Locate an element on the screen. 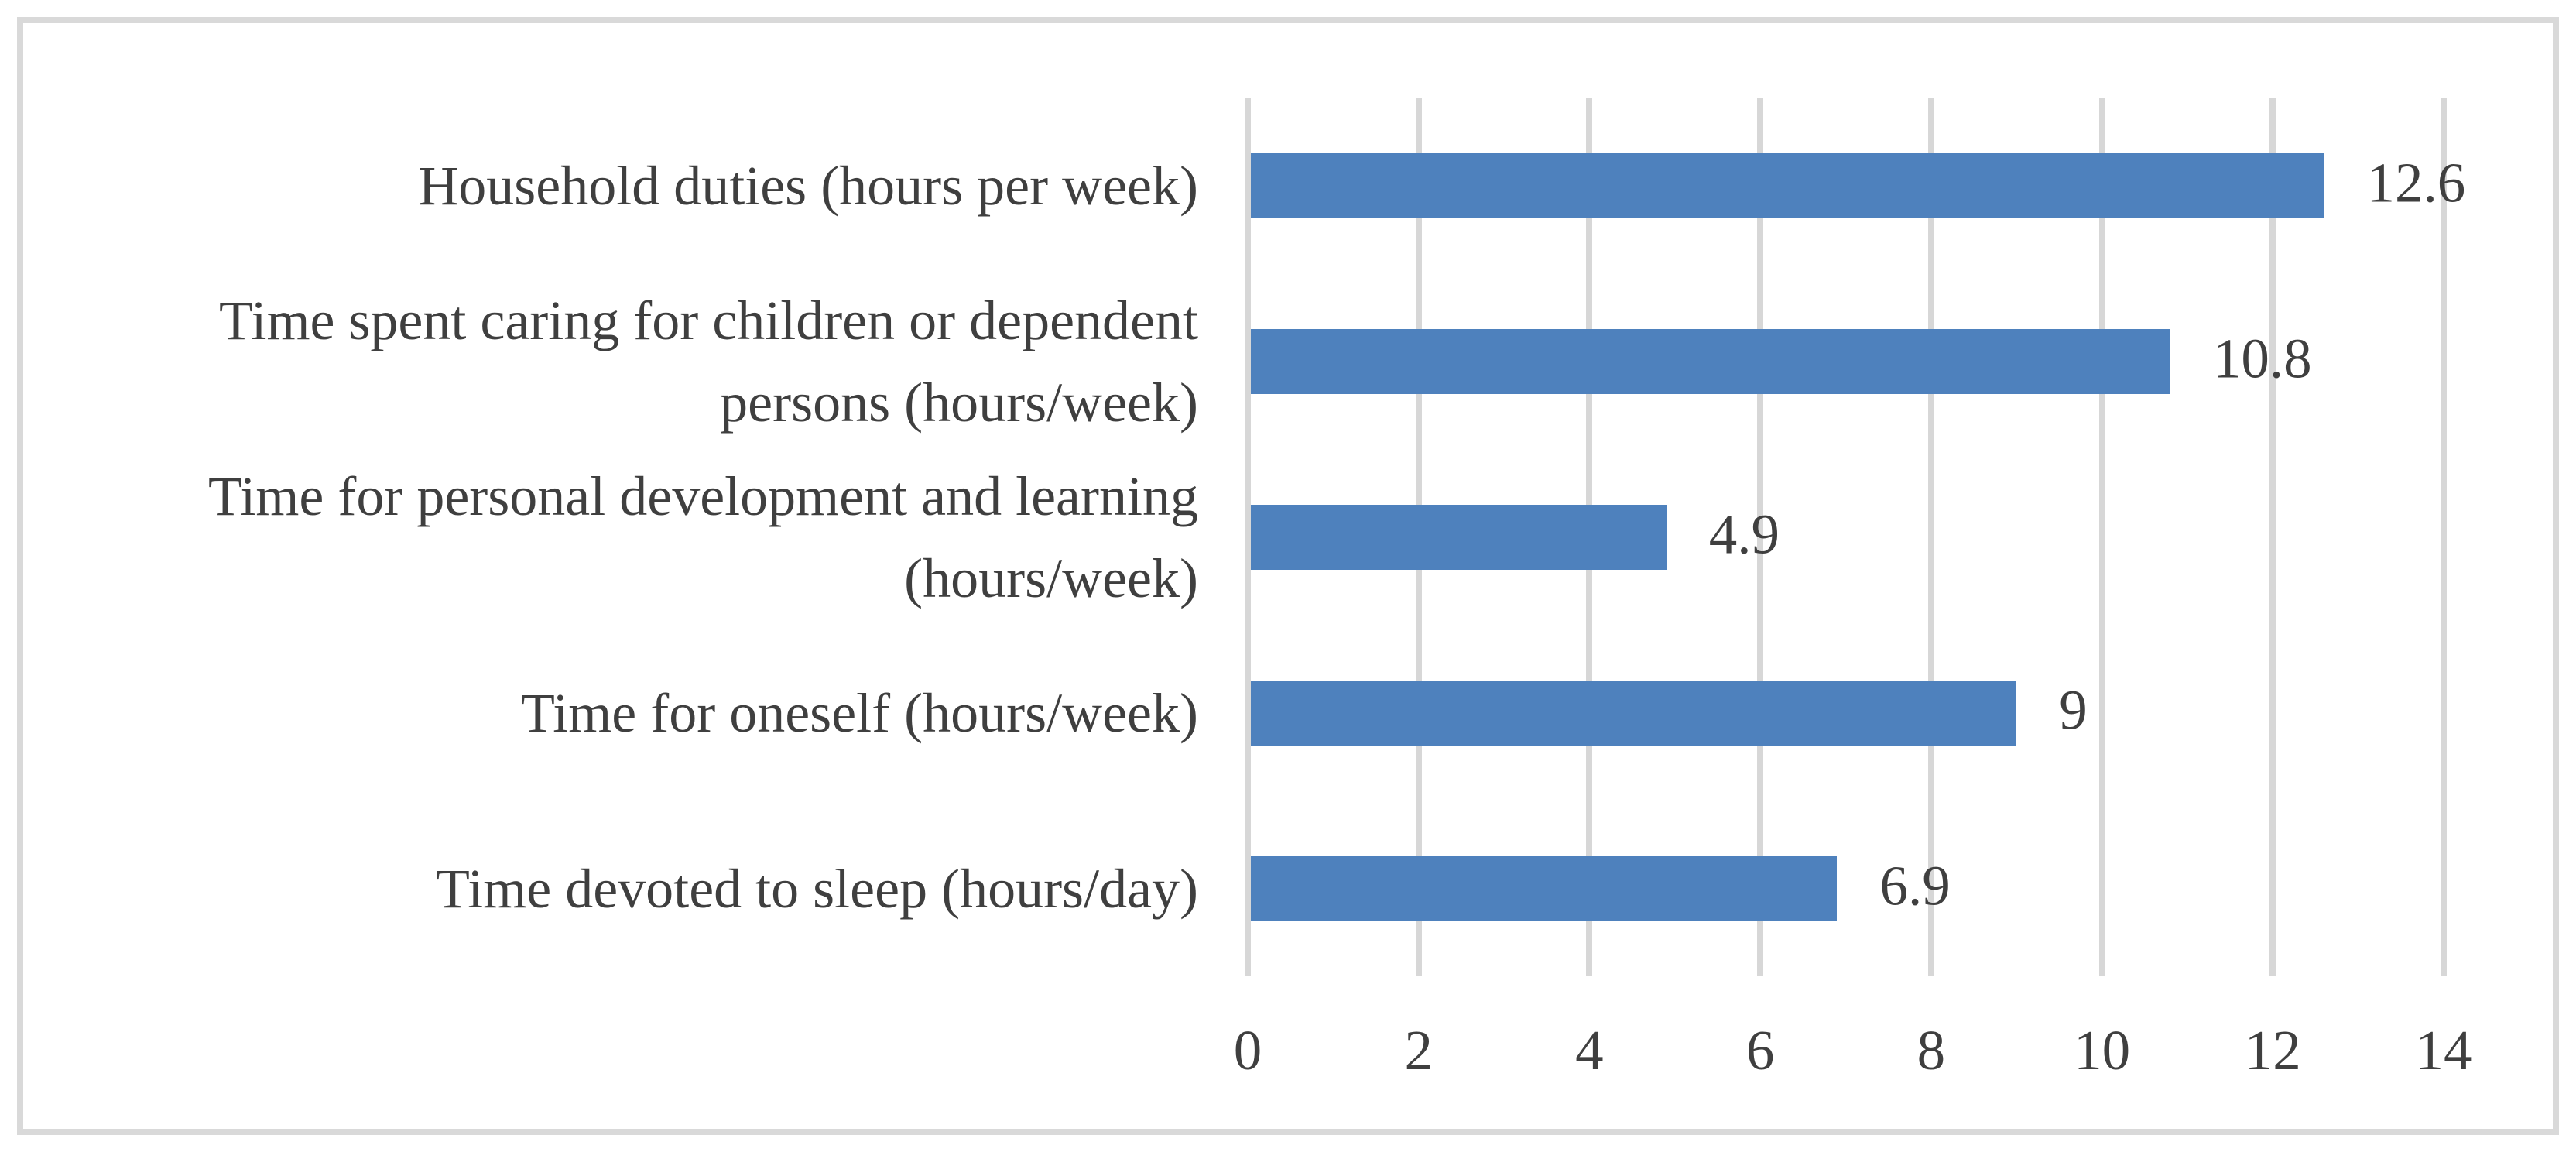 The width and height of the screenshot is (2576, 1152). x-tick-label: 12 is located at coordinates (2273, 1050).